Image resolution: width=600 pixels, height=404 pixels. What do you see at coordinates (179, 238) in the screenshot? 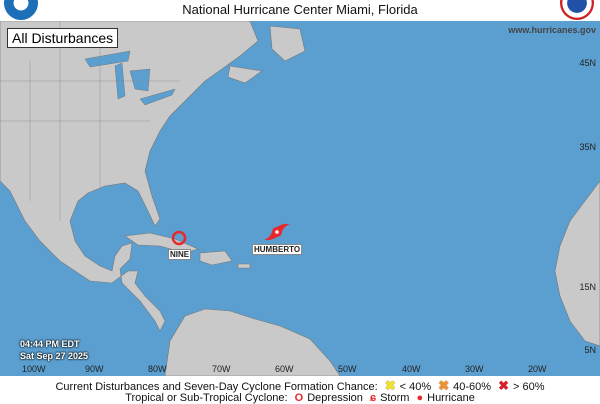
I see `depression-icon` at bounding box center [179, 238].